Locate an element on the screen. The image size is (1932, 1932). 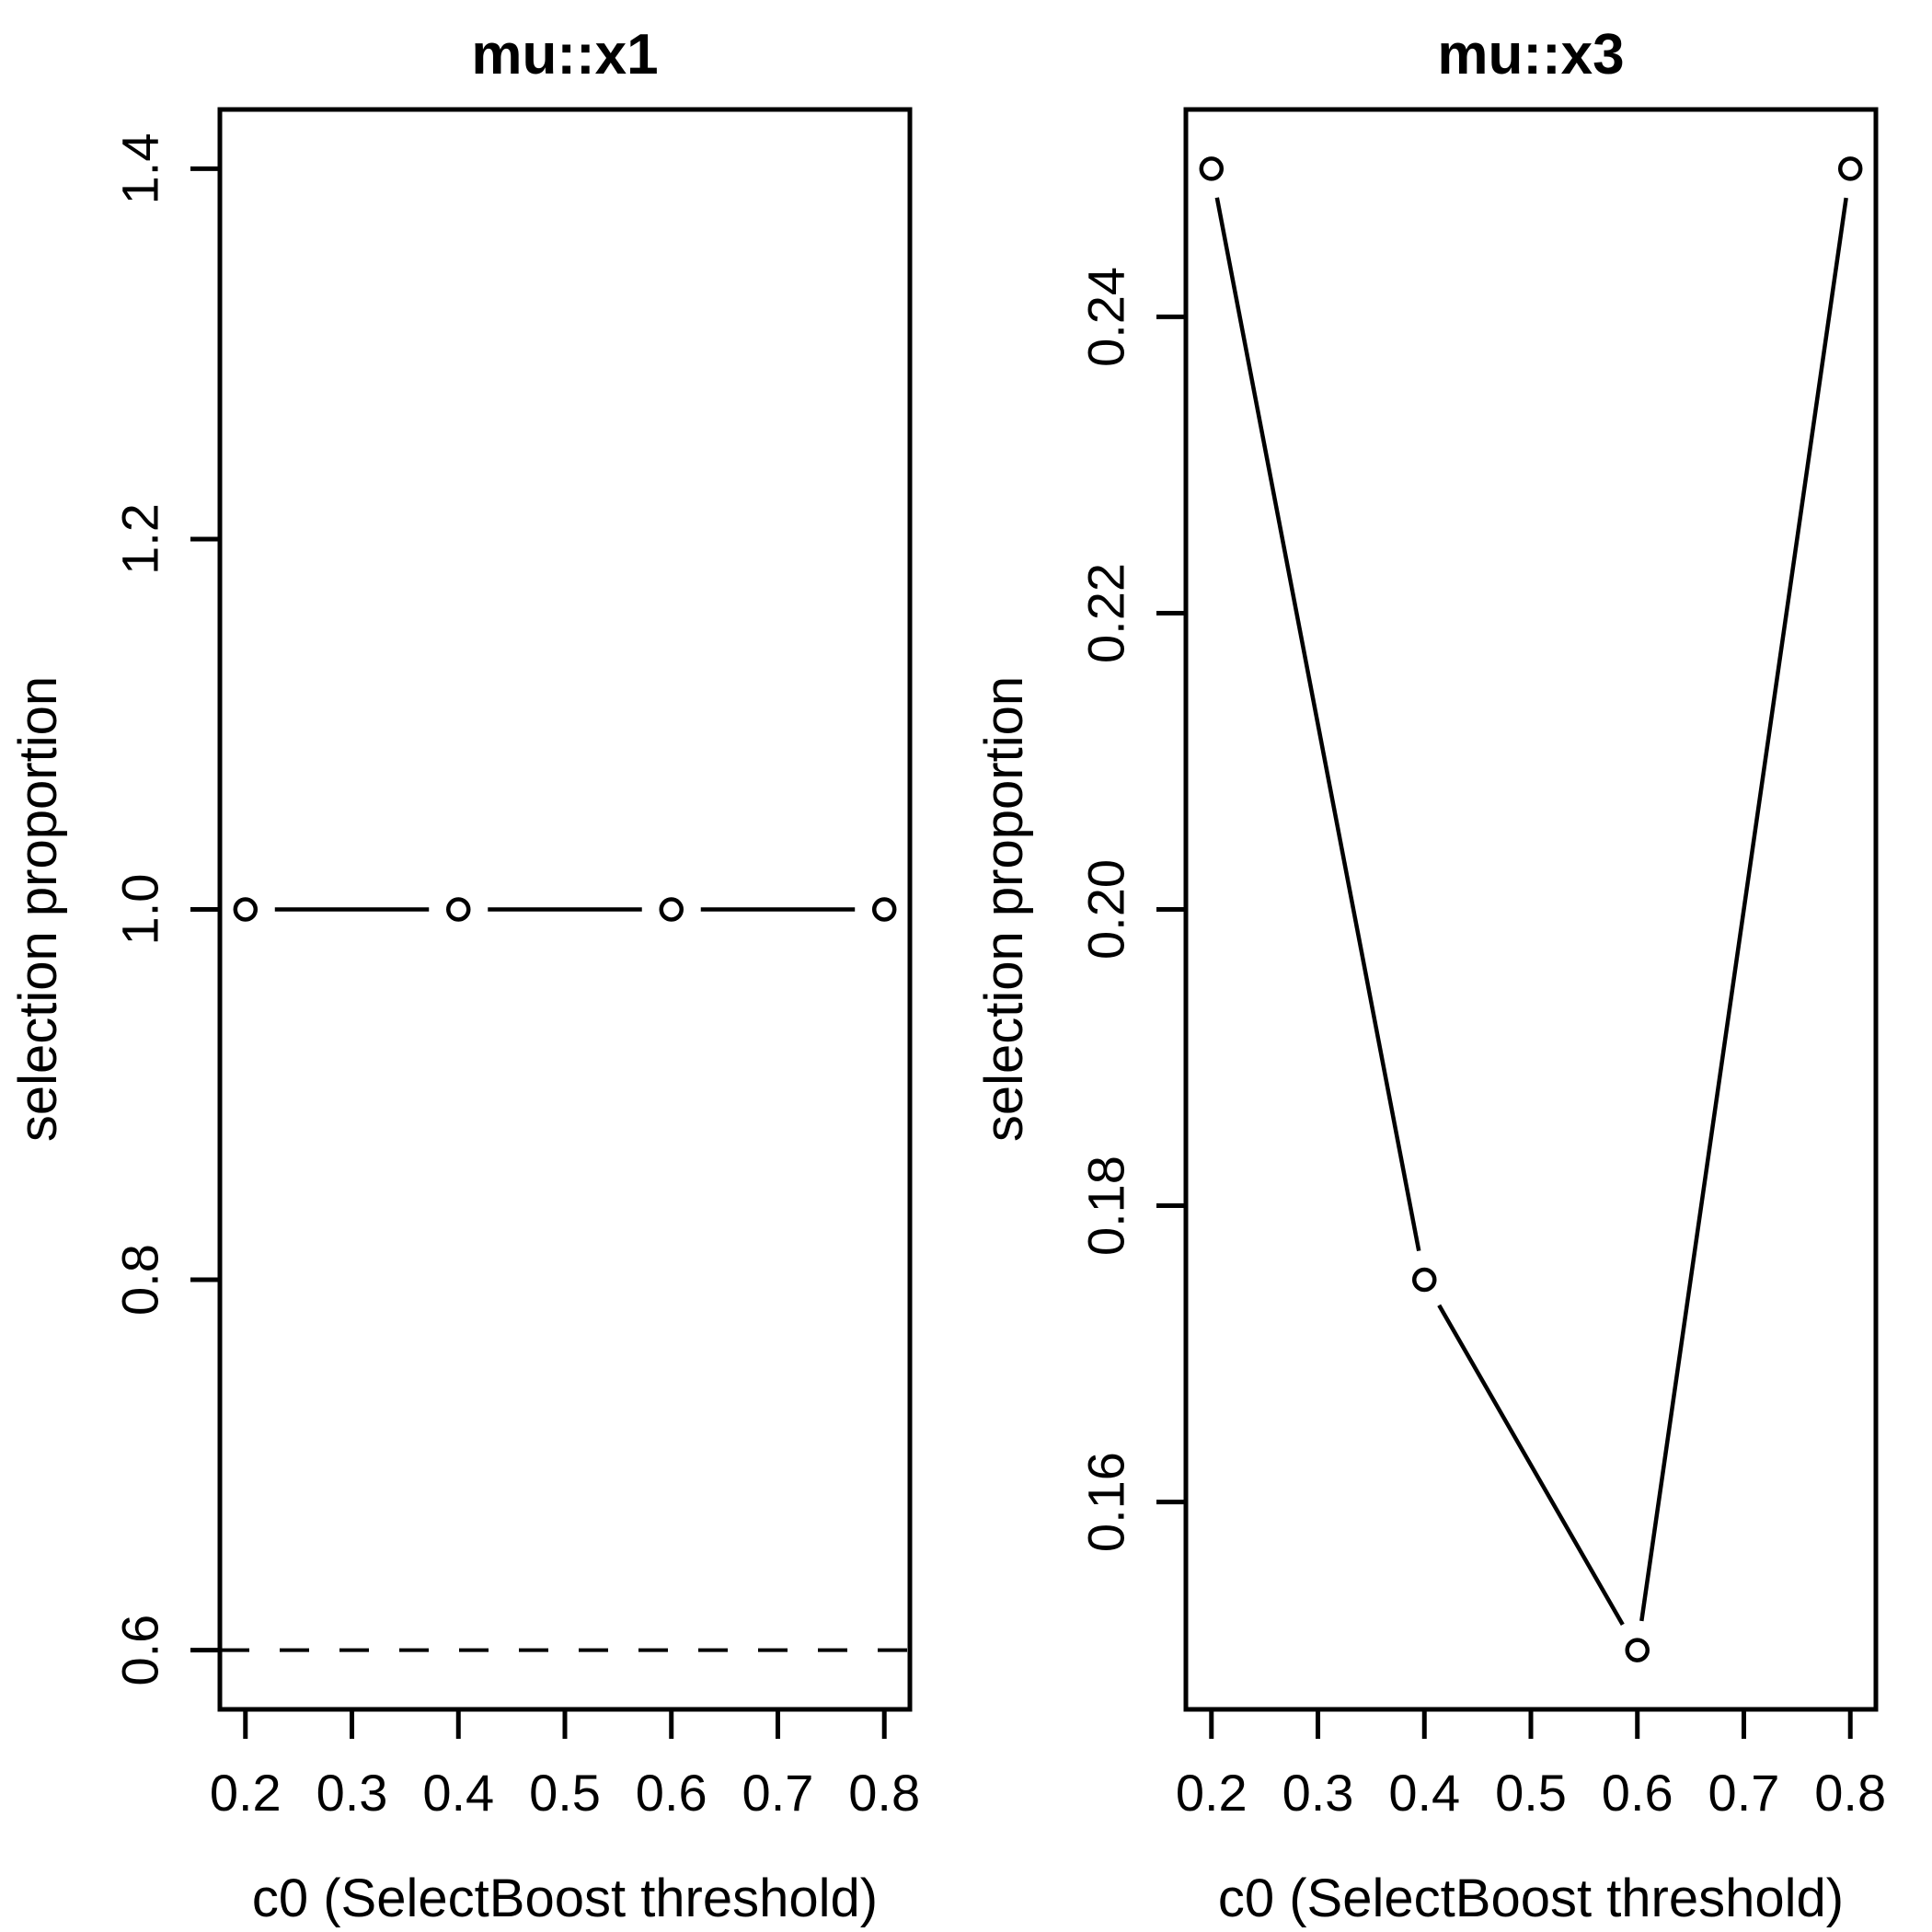
right-panel-x-axis-label: c0 (SelectBoost threshold) is located at coordinates (1531, 1898).